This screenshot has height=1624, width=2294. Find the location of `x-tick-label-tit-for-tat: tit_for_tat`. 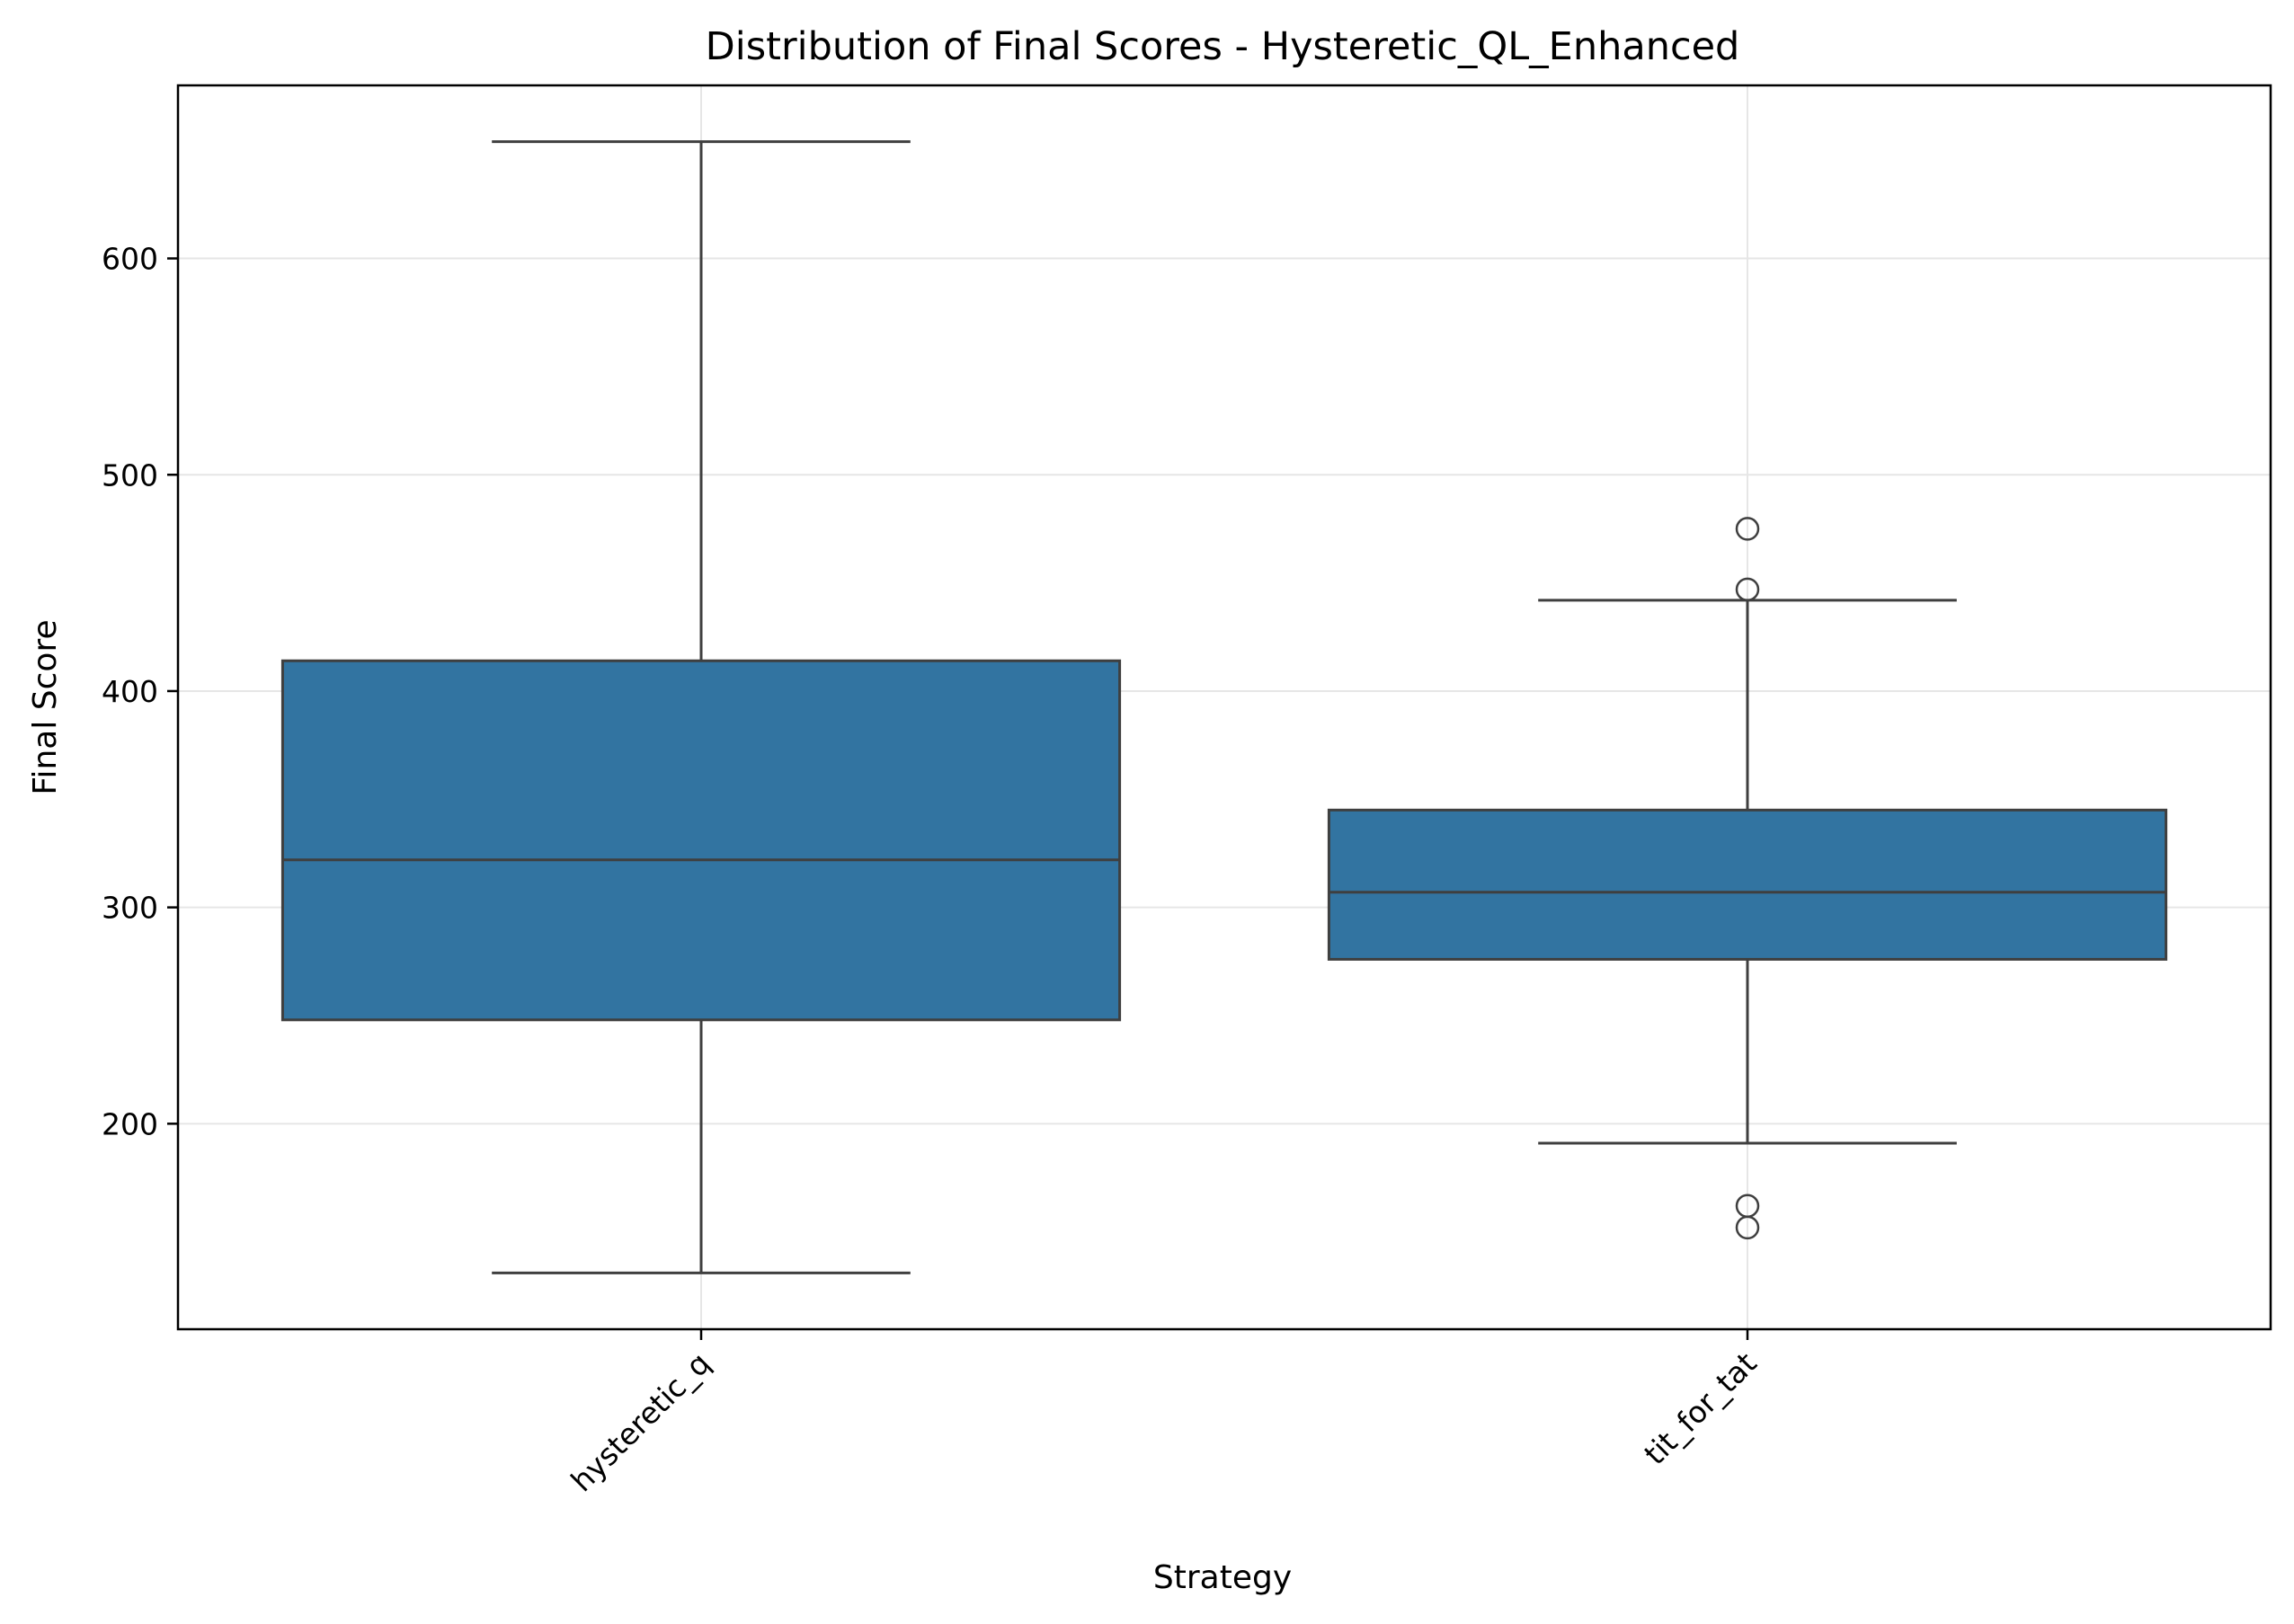

x-tick-label-tit-for-tat: tit_for_tat is located at coordinates (1700, 1408).